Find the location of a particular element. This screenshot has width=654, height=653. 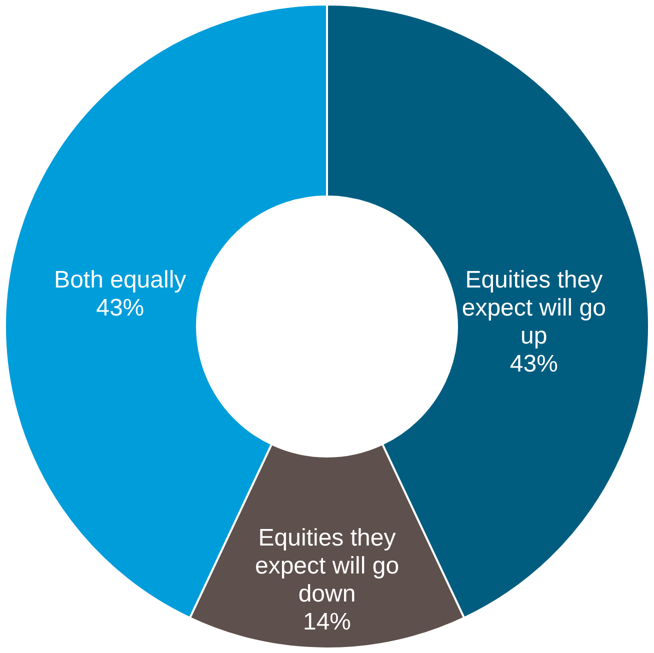

slice-label: Both equally is located at coordinates (120, 280).